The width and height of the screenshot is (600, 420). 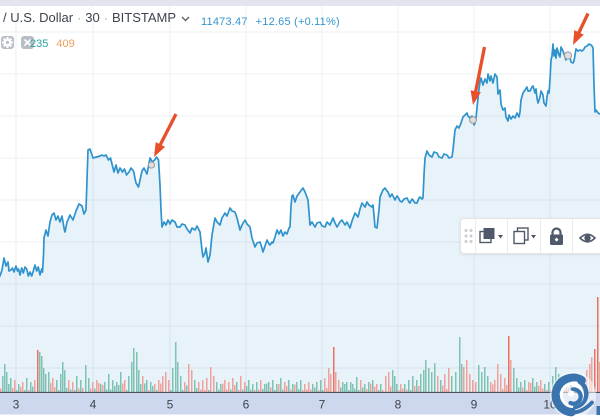 I want to click on svg-text: 7, so click(x=322, y=405).